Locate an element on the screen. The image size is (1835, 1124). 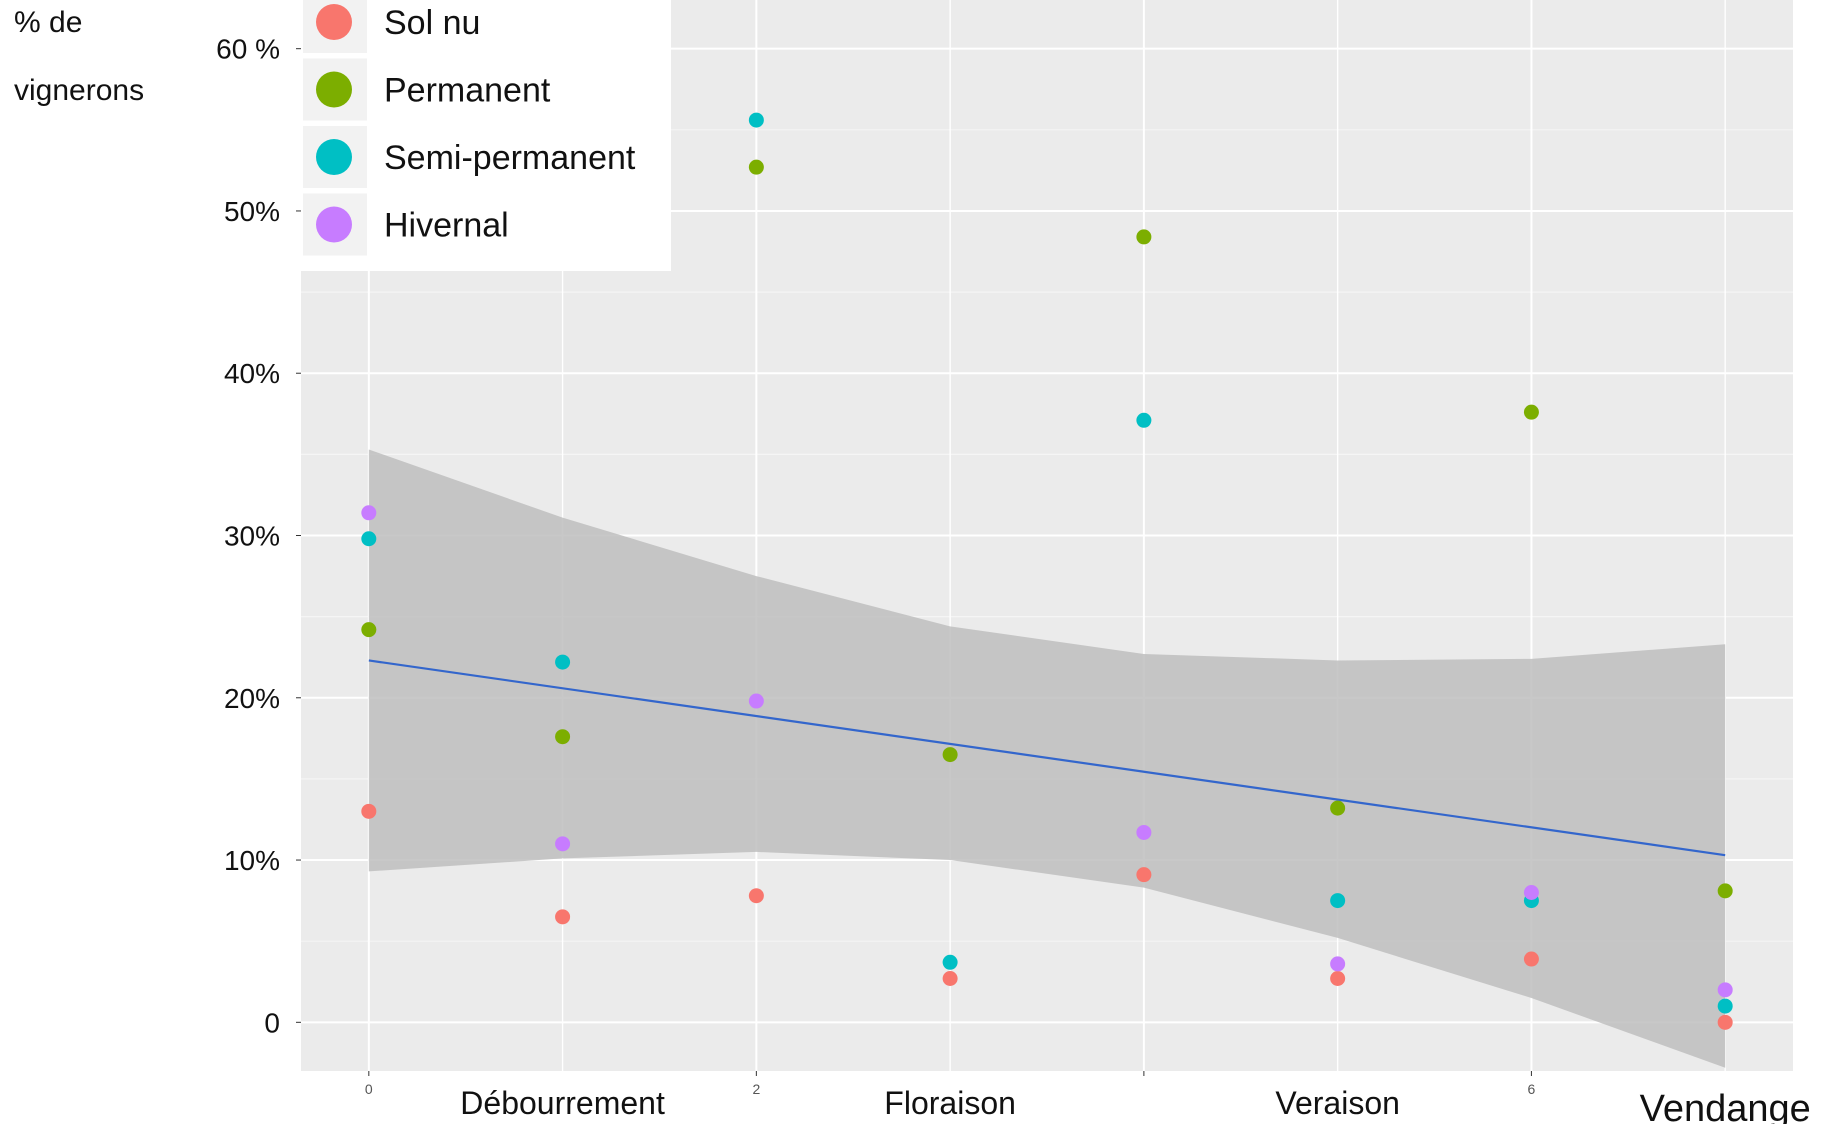
y-tick-label: 60 % is located at coordinates (248, 49).